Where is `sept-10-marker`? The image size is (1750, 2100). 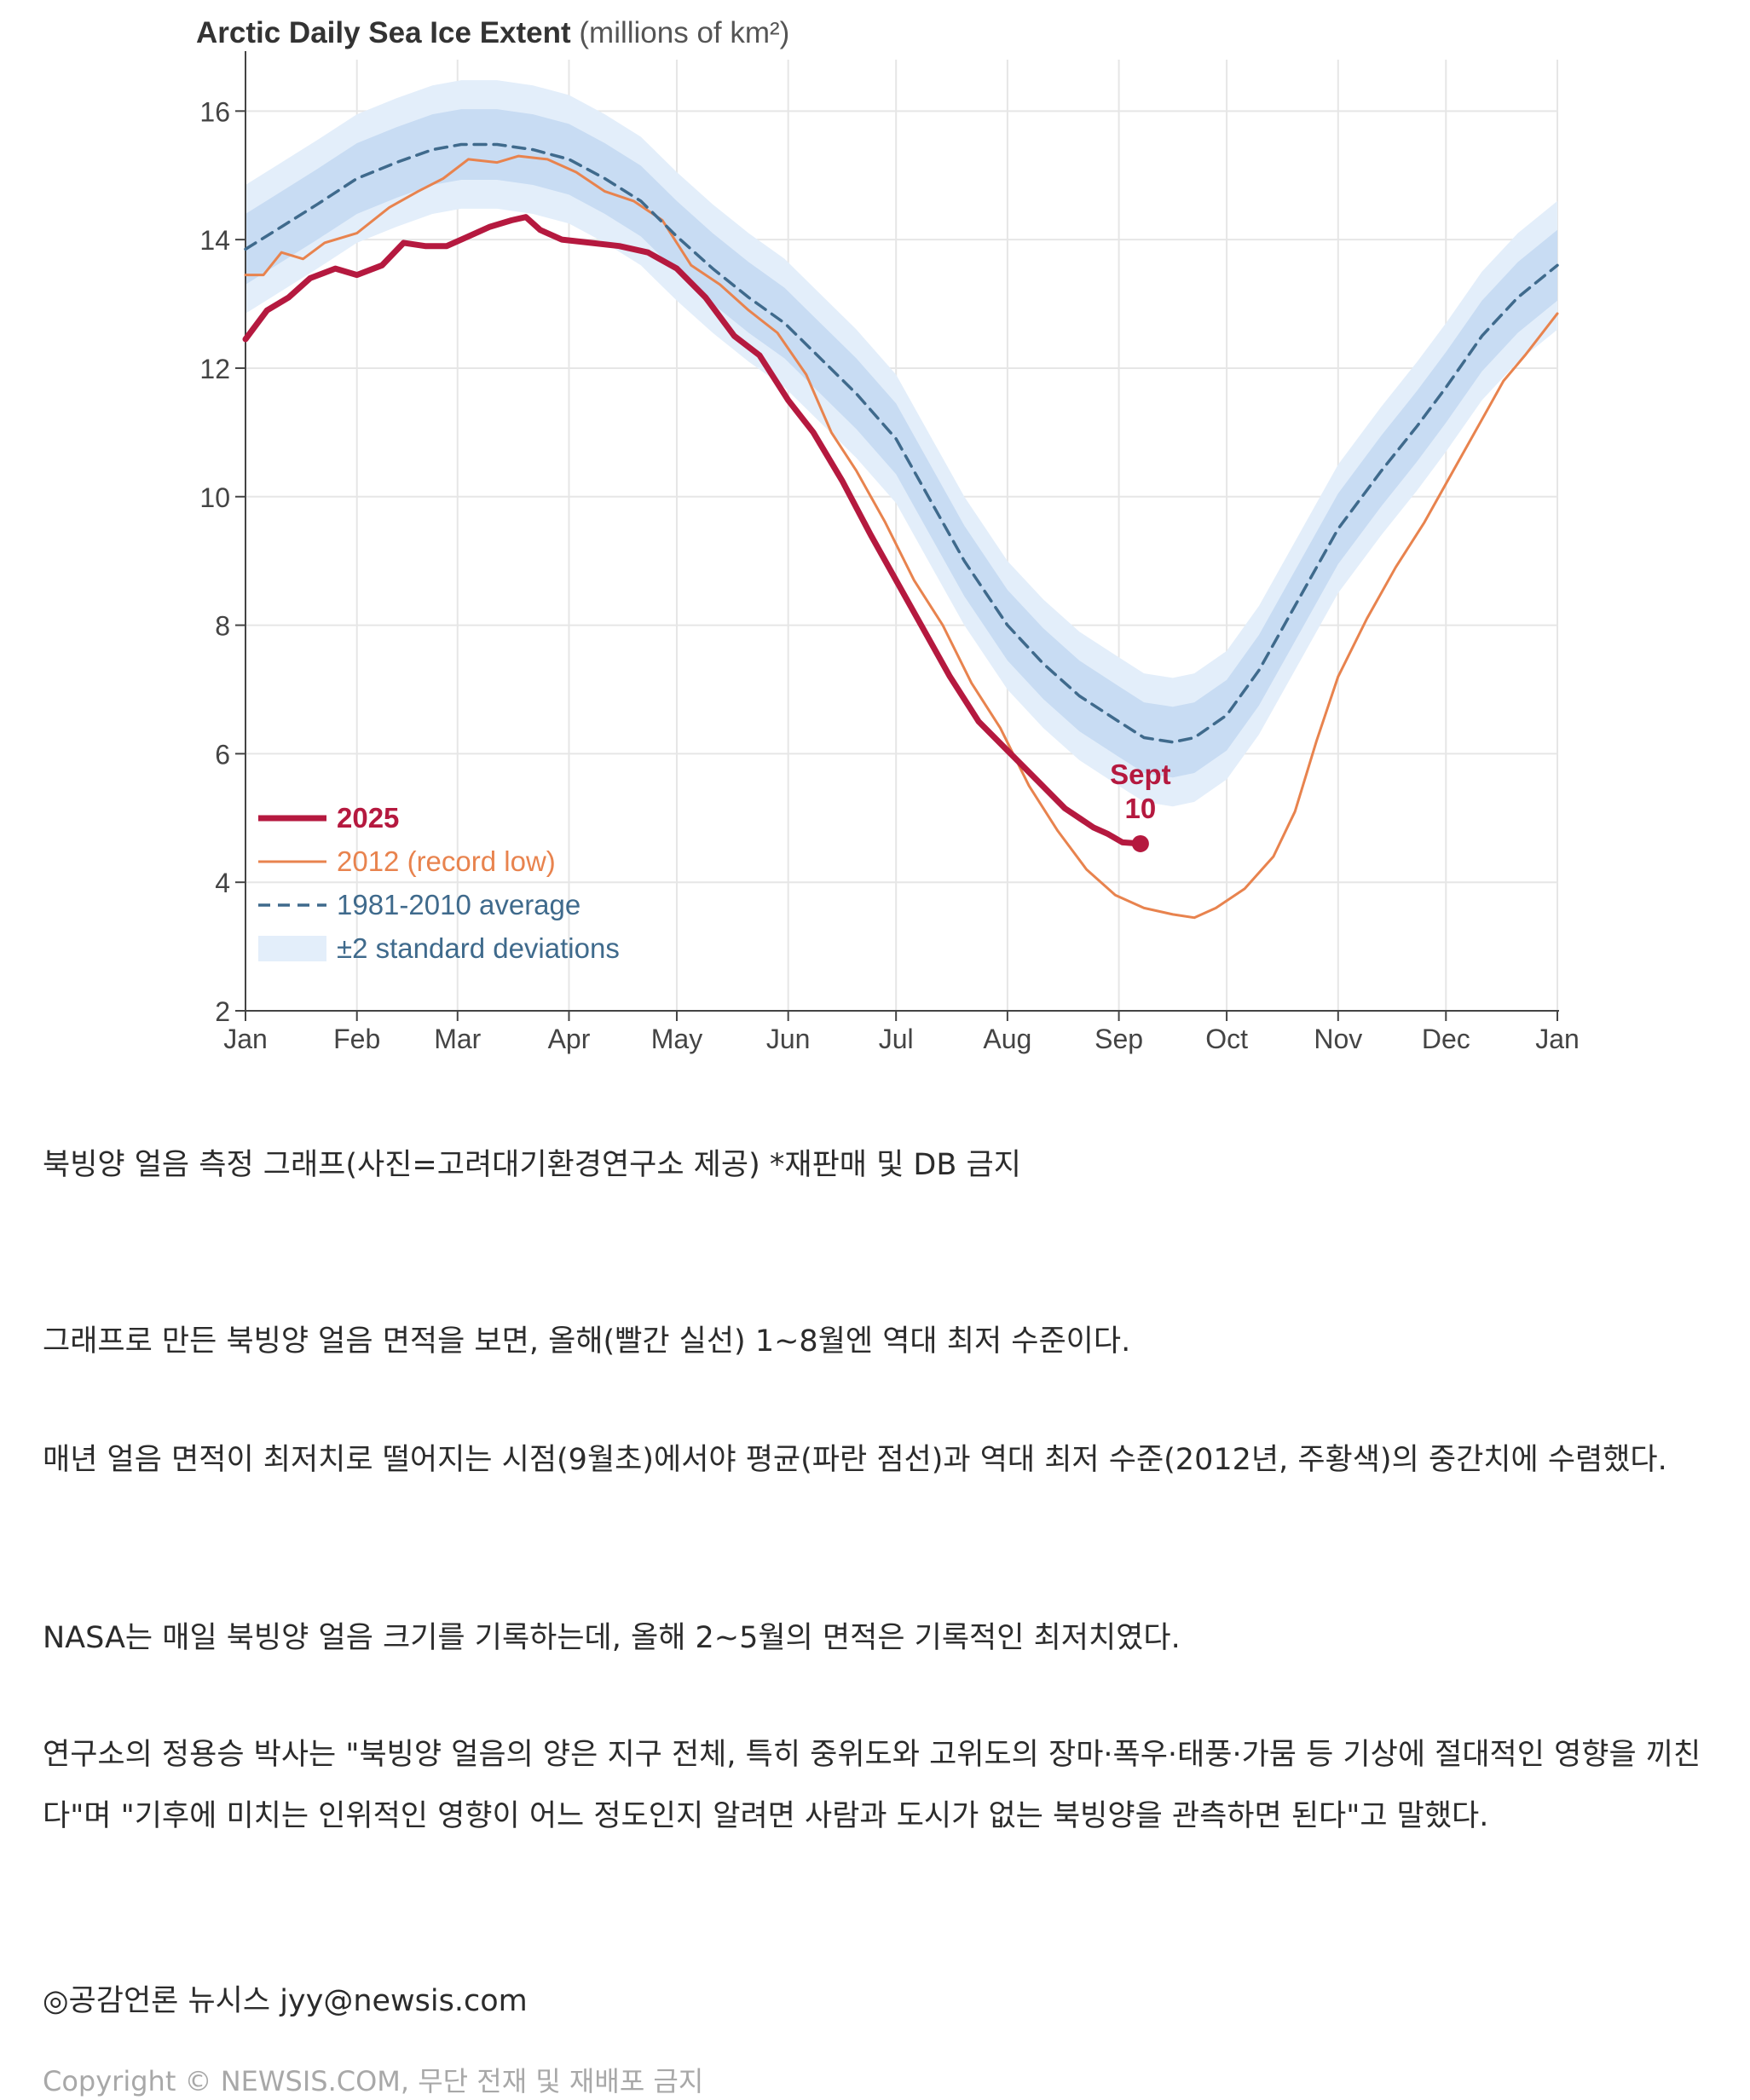
sept-10-marker is located at coordinates (1140, 843).